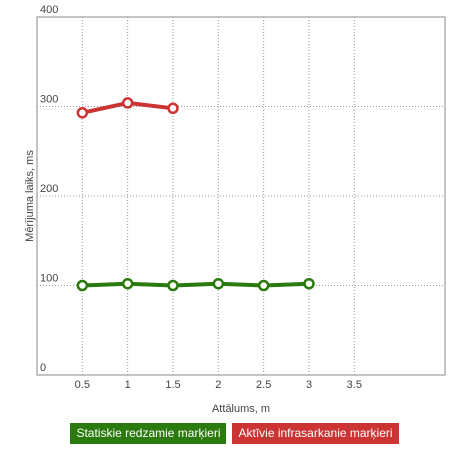 The height and width of the screenshot is (459, 469). I want to click on x-tick-label: 3.5, so click(354, 385).